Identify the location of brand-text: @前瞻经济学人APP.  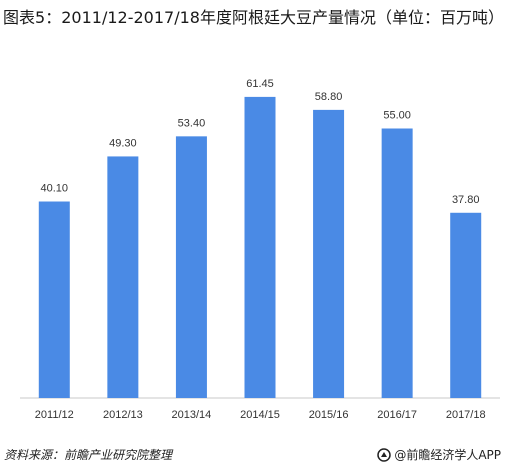
(447, 455).